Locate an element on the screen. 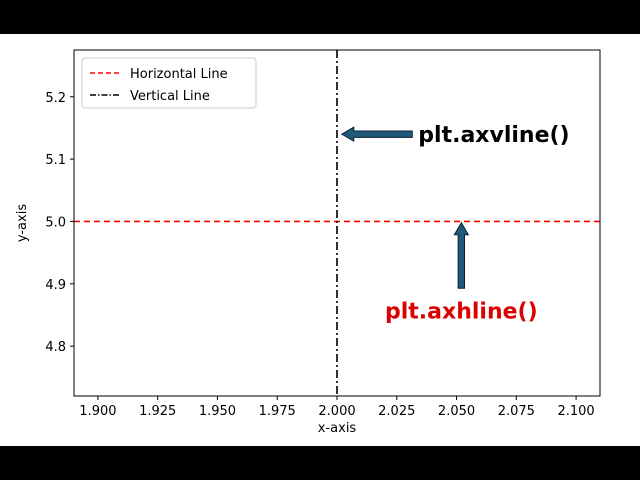  axhline-arrow is located at coordinates (461, 255).